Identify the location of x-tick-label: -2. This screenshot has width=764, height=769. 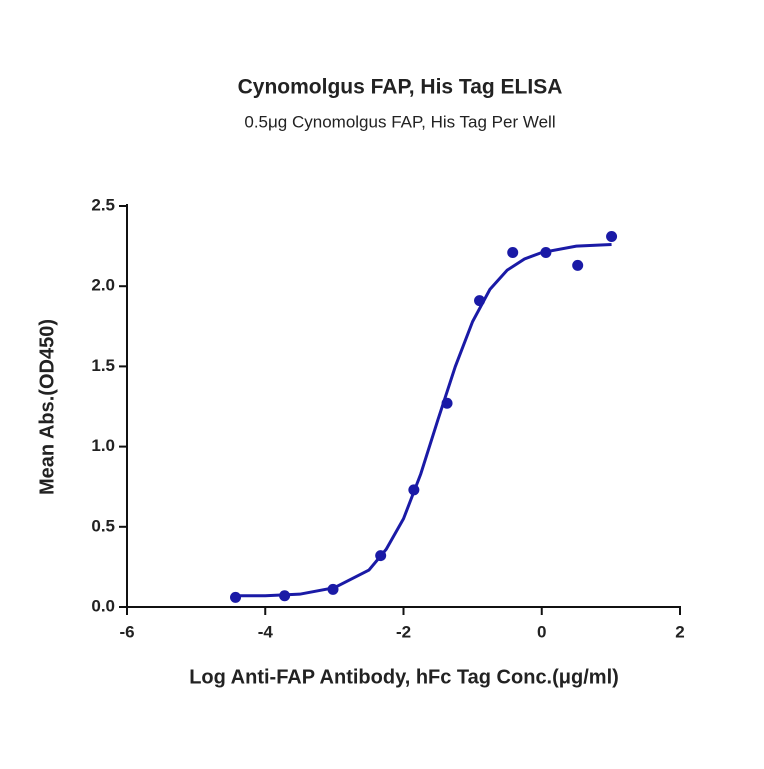
(403, 631).